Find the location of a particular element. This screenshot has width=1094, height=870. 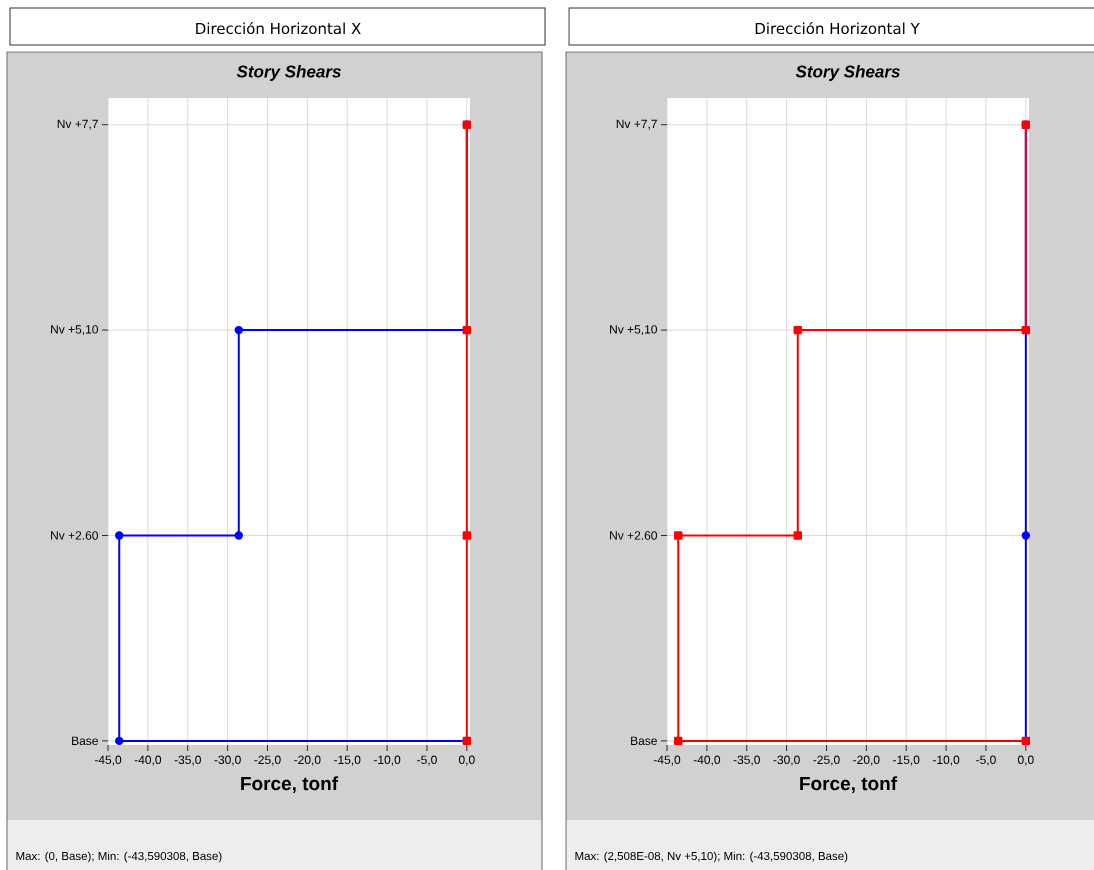

chart-title: Dirección Horizontal X is located at coordinates (278, 28).